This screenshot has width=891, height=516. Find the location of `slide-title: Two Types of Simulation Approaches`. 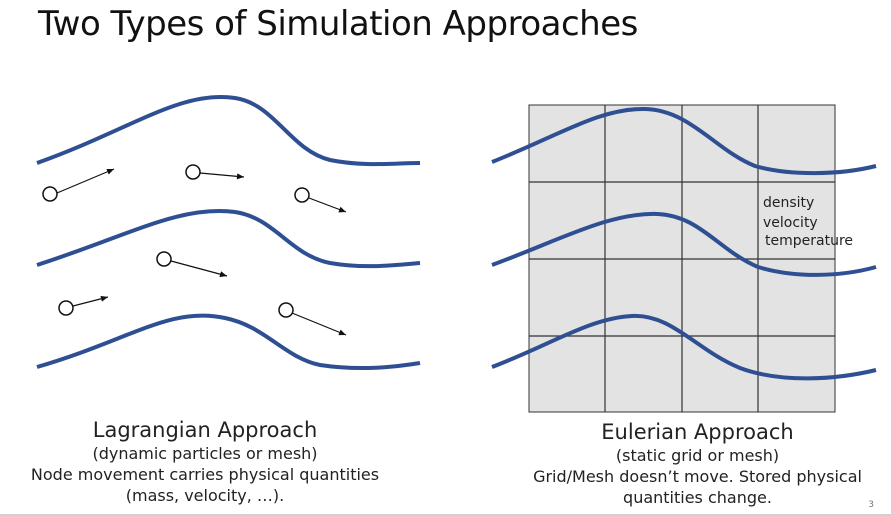

slide-title: Two Types of Simulation Approaches is located at coordinates (338, 24).